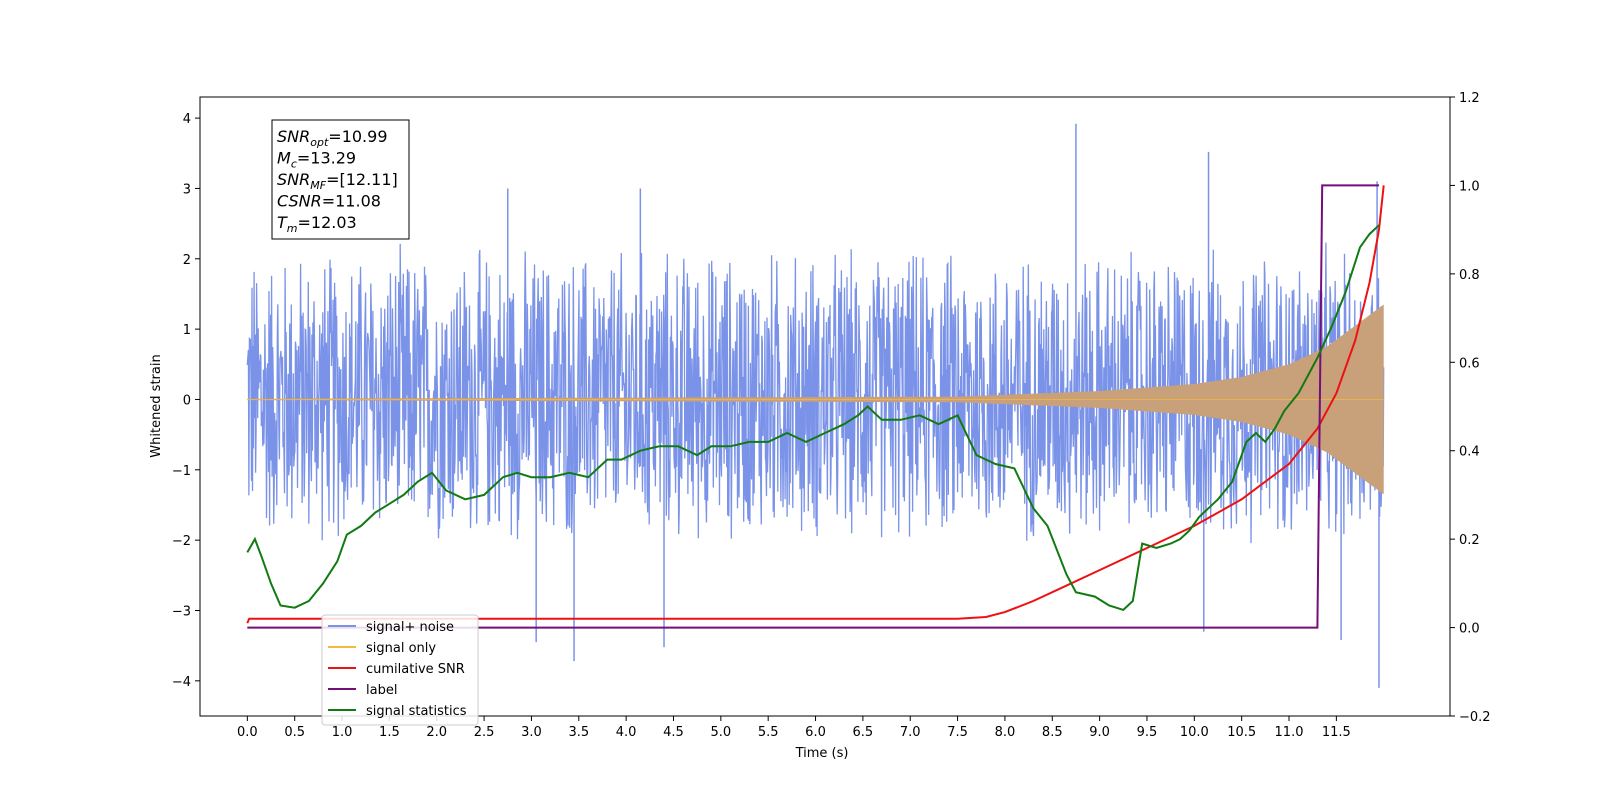  Describe the element at coordinates (863, 732) in the screenshot. I see `x-tick-label: 6.5` at that location.